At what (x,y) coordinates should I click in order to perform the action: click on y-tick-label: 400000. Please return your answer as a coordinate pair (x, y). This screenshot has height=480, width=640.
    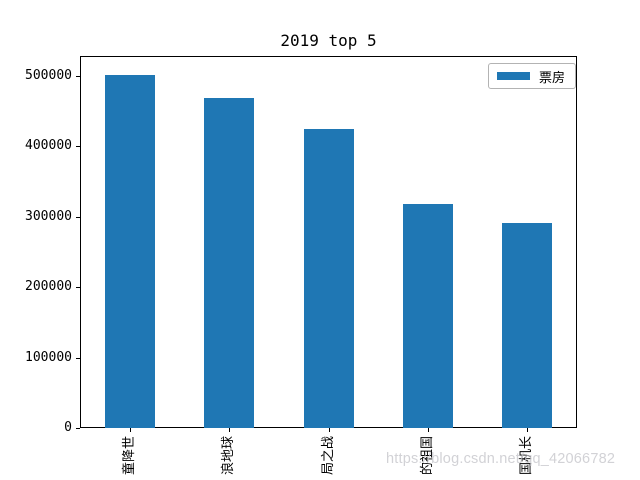
    Looking at the image, I should click on (48, 146).